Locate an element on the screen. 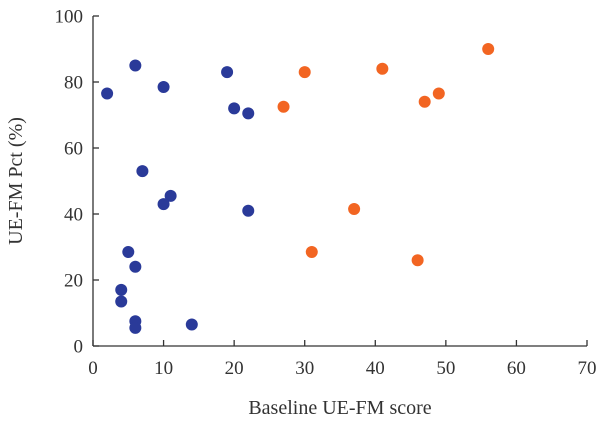 This screenshot has width=600, height=429. y-tick-label: 80 is located at coordinates (73, 83).